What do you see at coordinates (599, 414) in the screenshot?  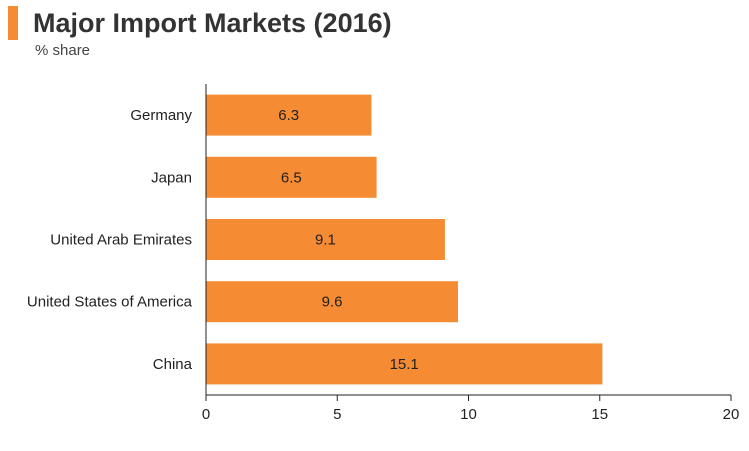 I see `x-tick-label: 15` at bounding box center [599, 414].